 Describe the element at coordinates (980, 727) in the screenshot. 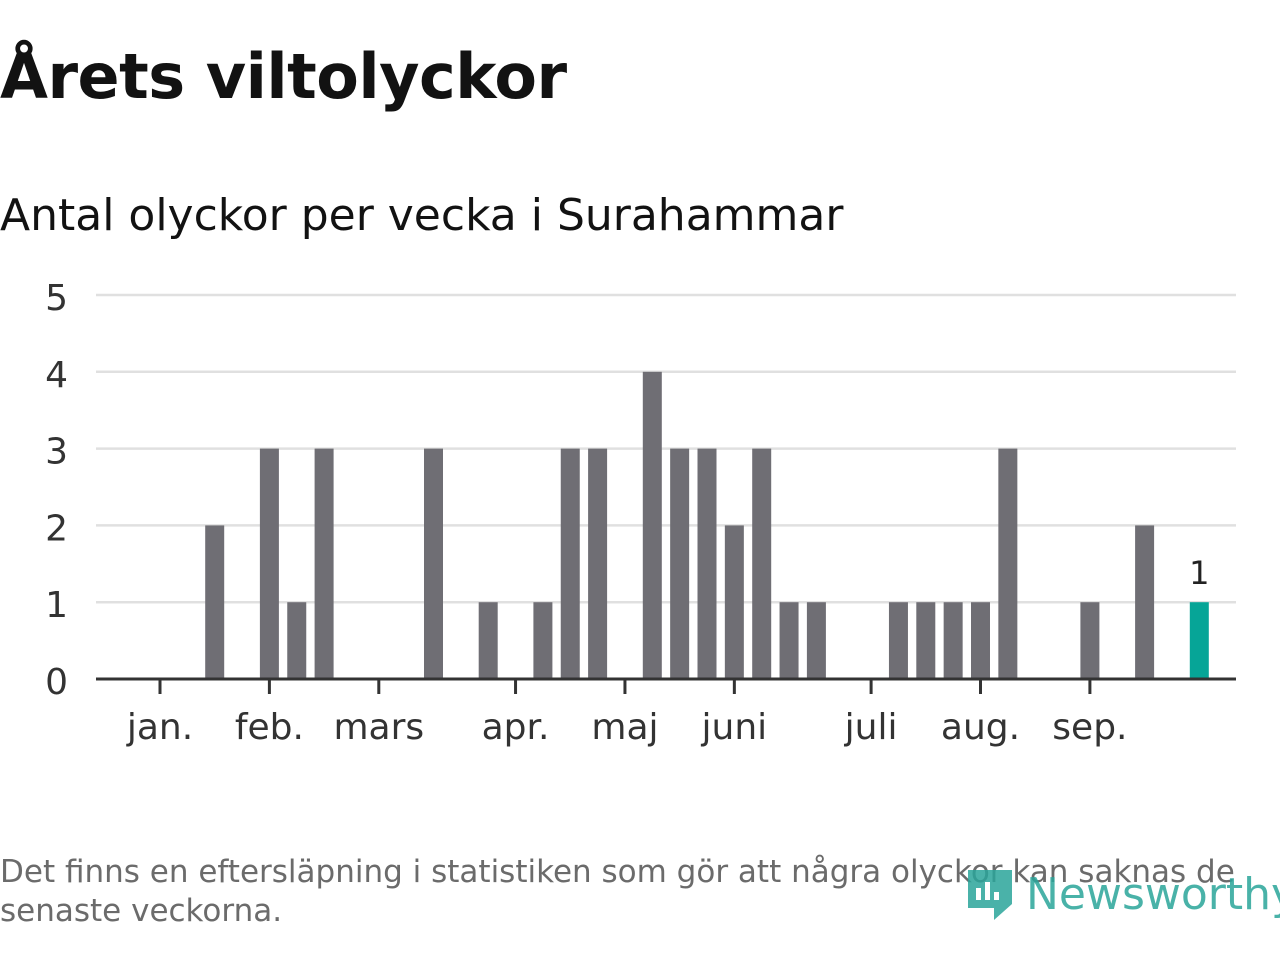

I see `x-tick-label: aug.` at that location.